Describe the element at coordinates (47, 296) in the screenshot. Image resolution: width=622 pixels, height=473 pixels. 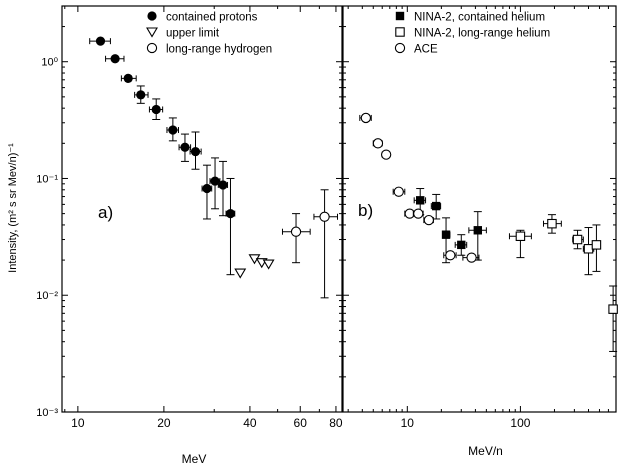
I see `y-tick-label: 10⁻²` at that location.